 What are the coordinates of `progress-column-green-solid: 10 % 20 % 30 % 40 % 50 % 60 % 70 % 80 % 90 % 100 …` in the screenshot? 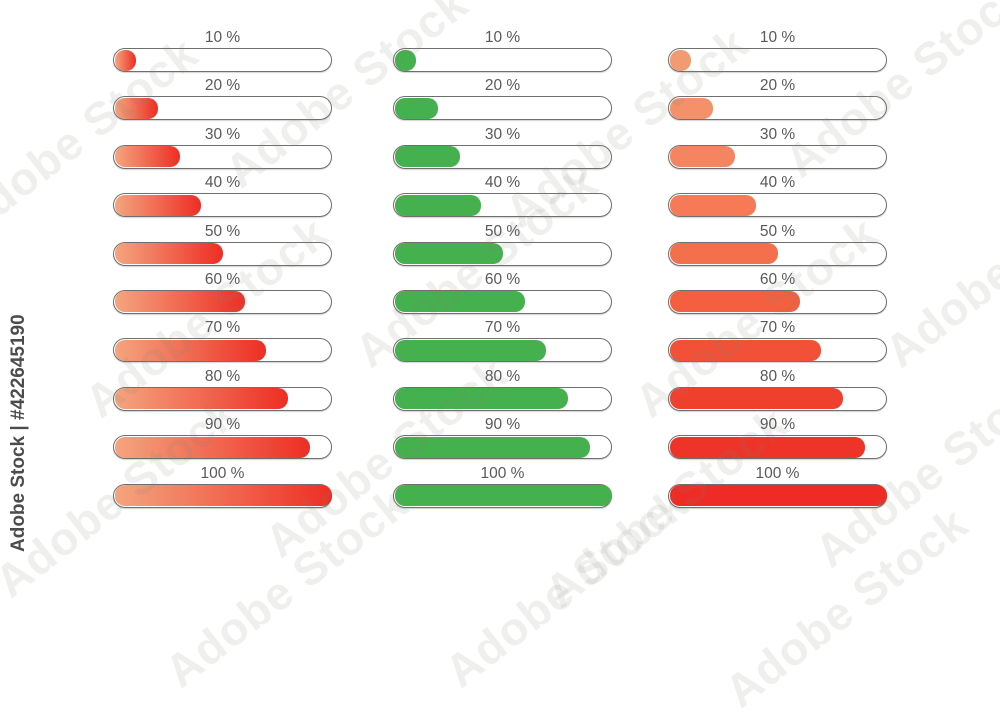 It's located at (502, 270).